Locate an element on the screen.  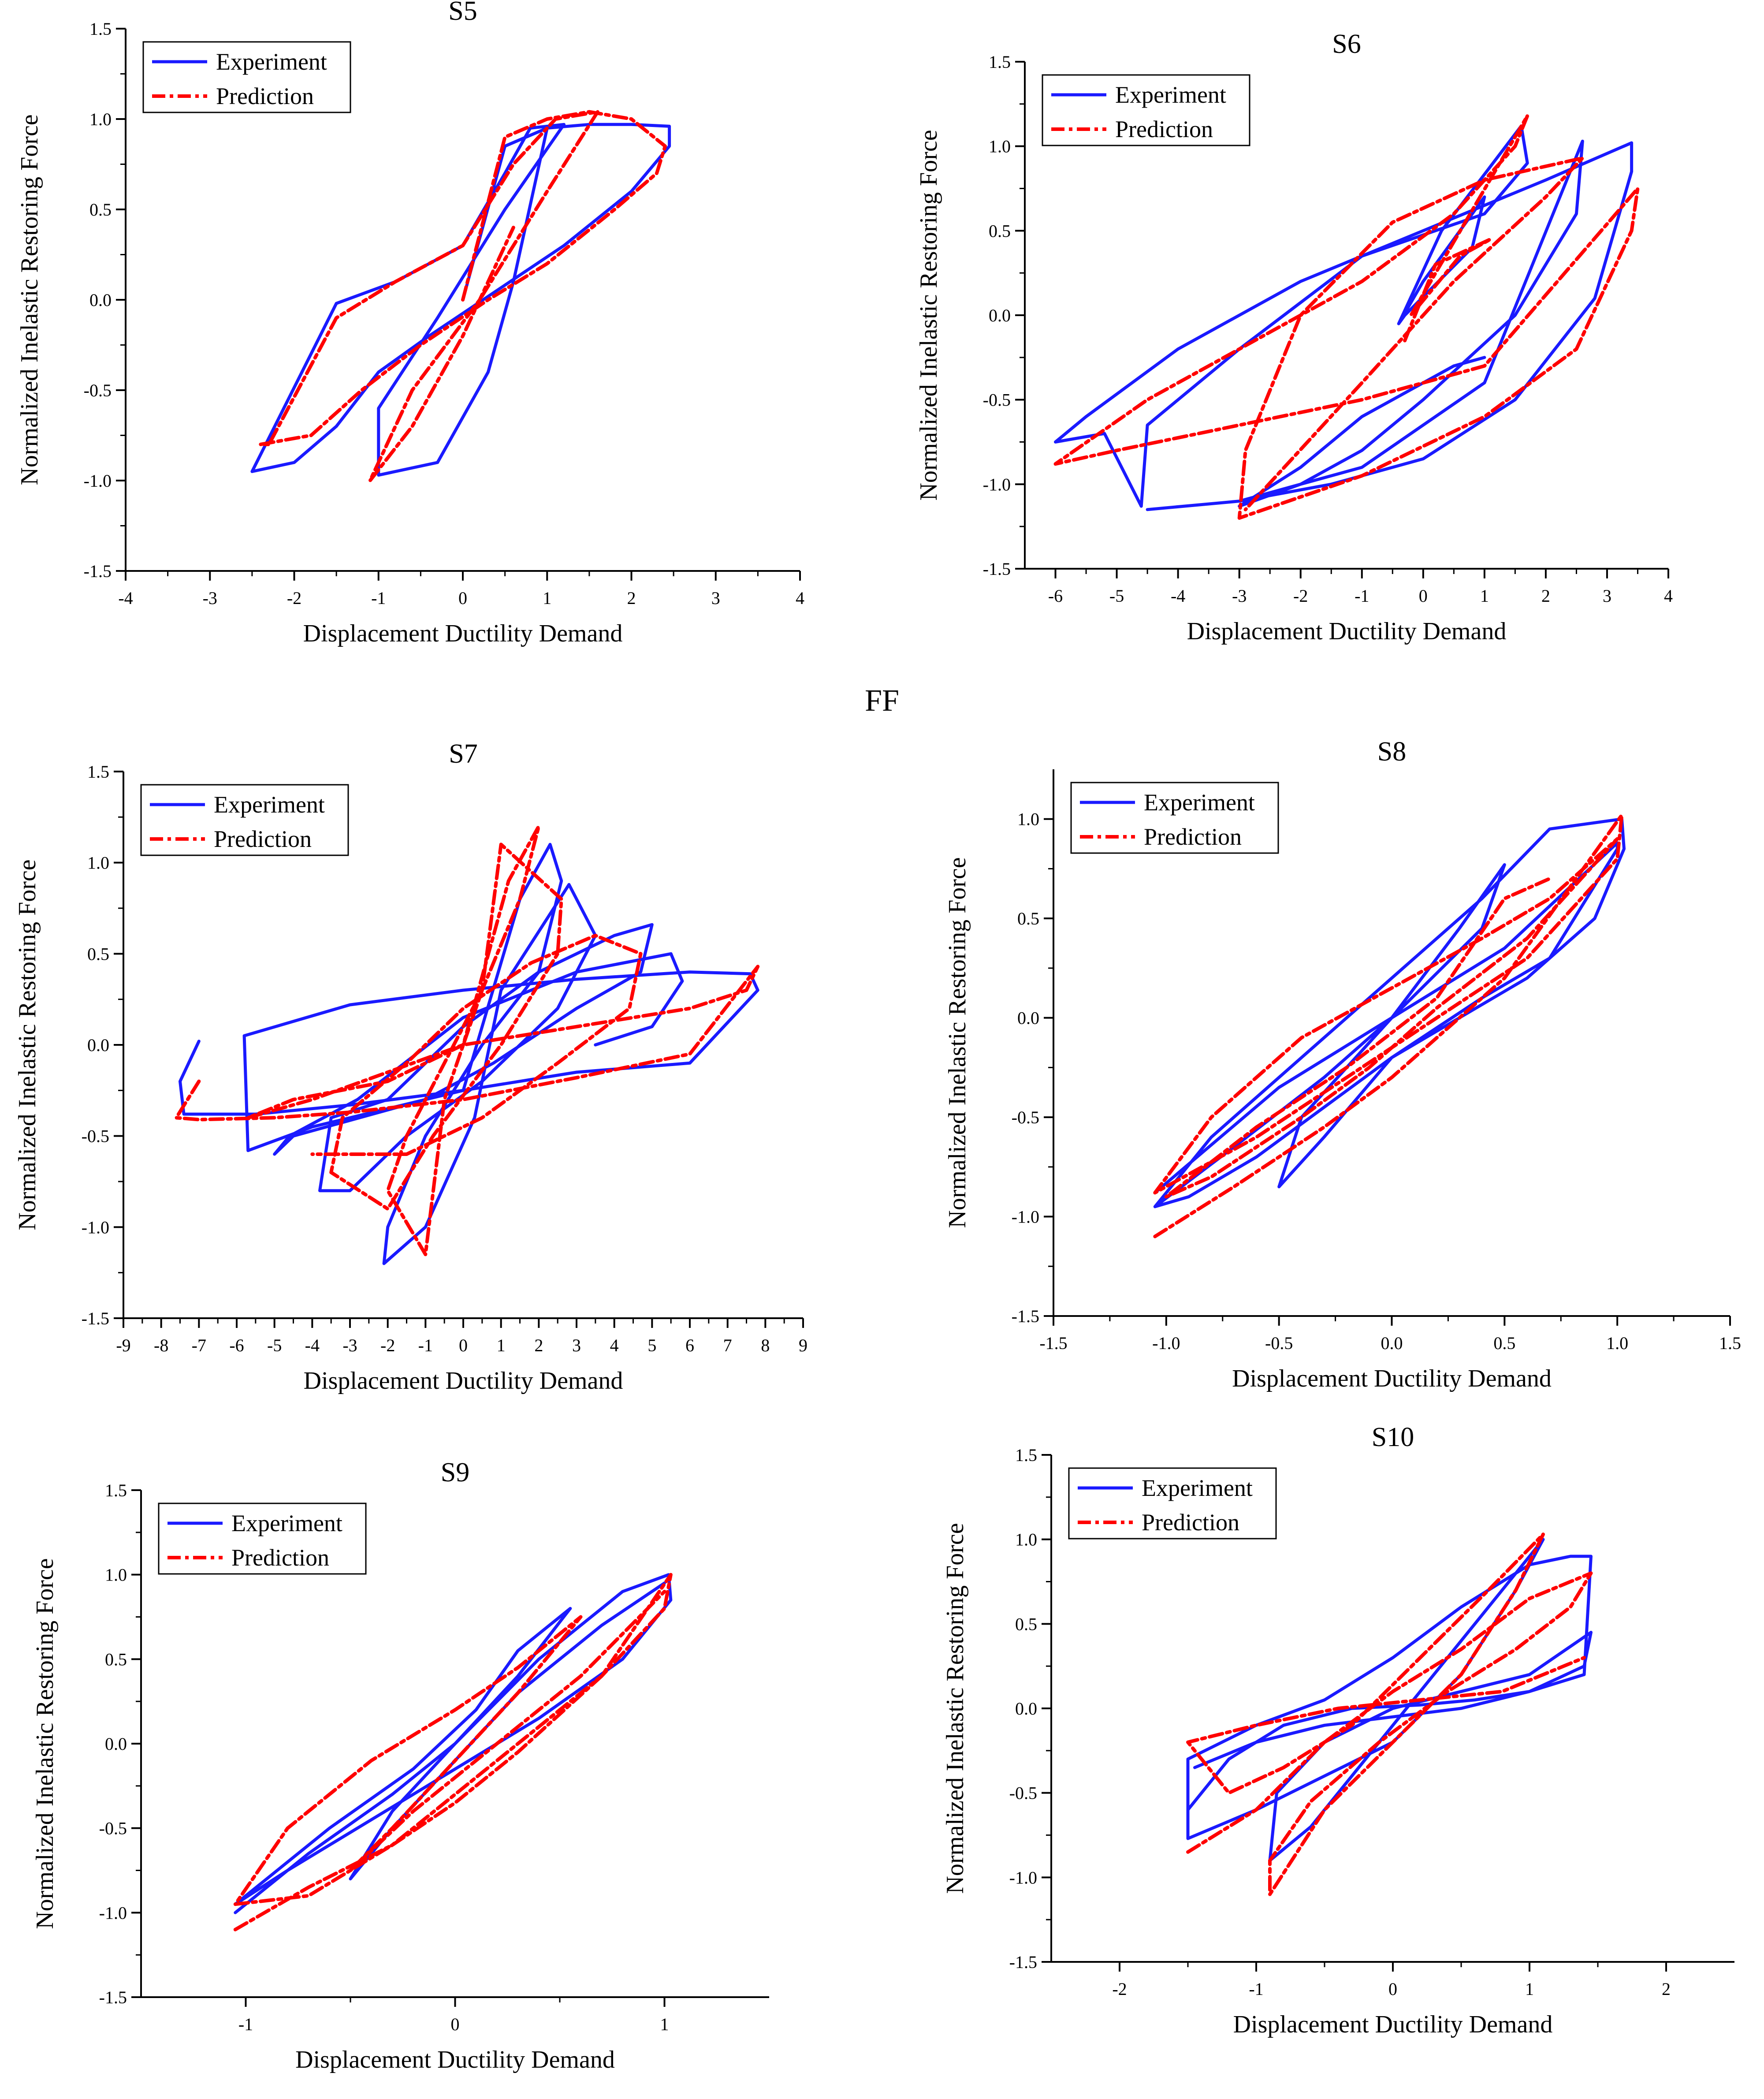
x-tick-label: -8 is located at coordinates (161, 1345).